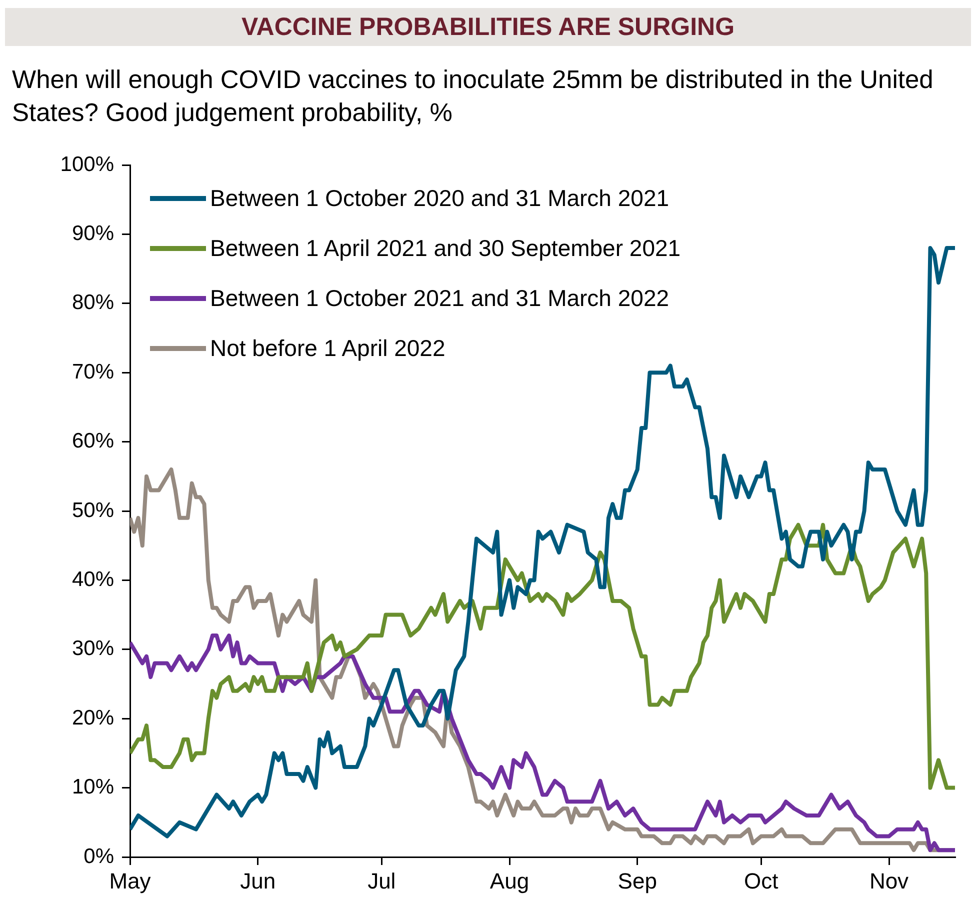 The image size is (978, 906). I want to click on chart-subtitle: When will enough COVID vaccines to inoculate 25mm be distributed in the United States? Good judgement probability, %, so click(473, 97).